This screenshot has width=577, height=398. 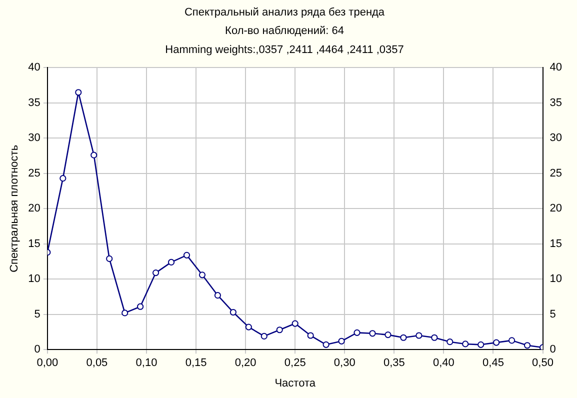 What do you see at coordinates (394, 363) in the screenshot?
I see `x-tick-label: 0,35` at bounding box center [394, 363].